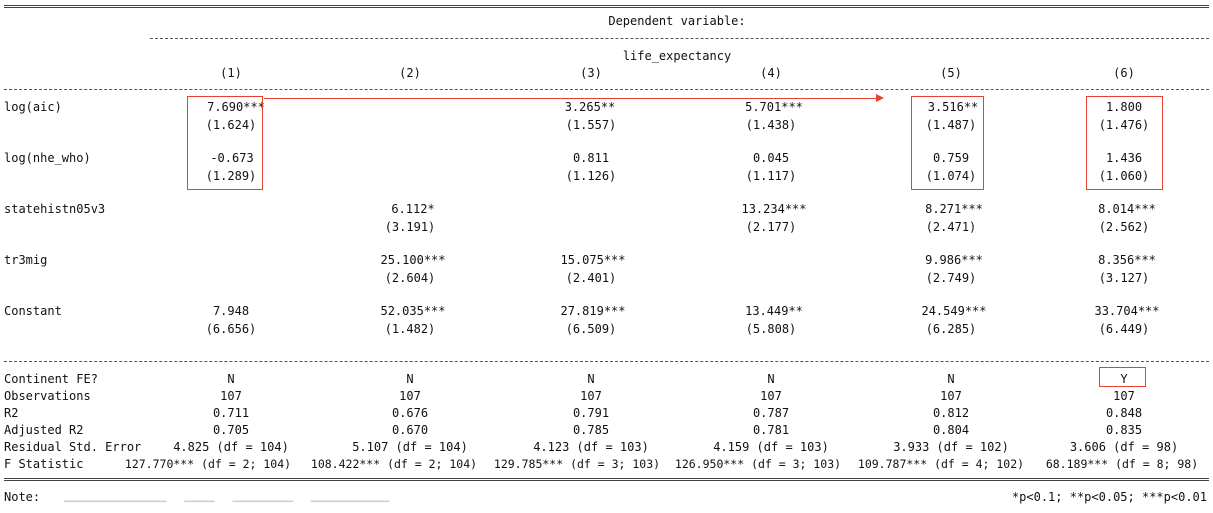 The width and height of the screenshot is (1213, 513). Describe the element at coordinates (413, 260) in the screenshot. I see `coefficient-cell: 25.100***` at that location.